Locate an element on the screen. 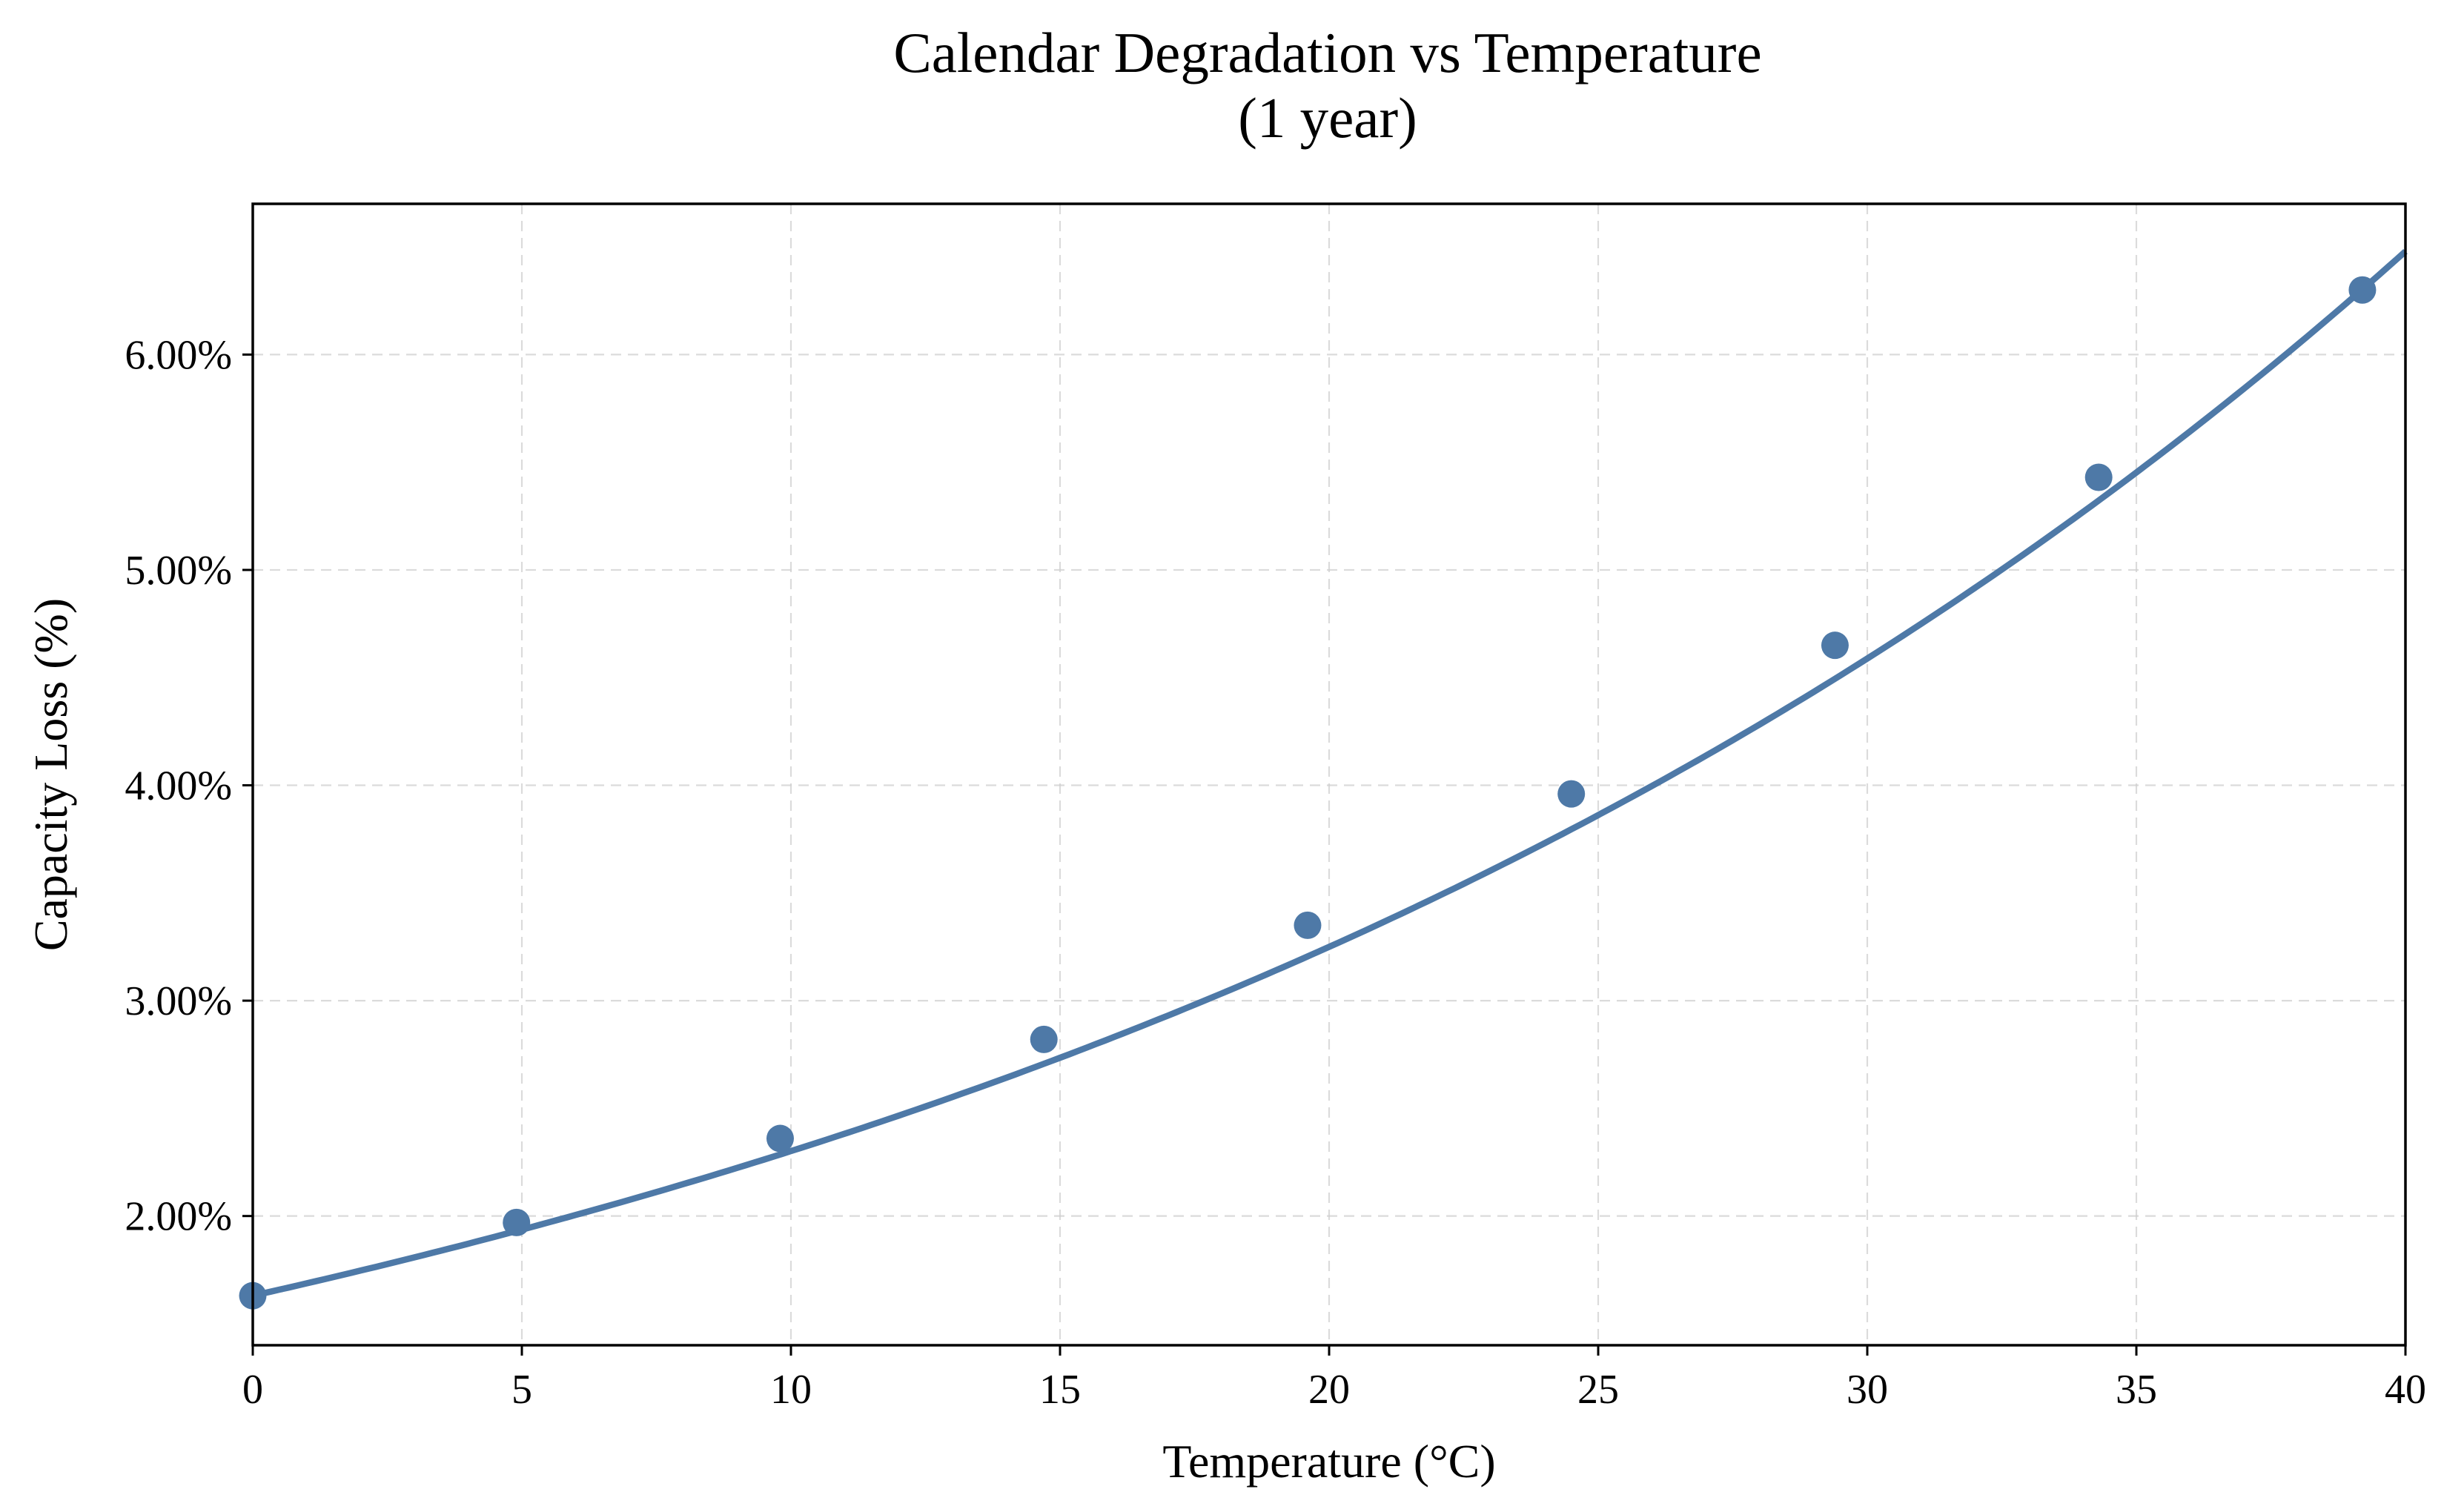 The width and height of the screenshot is (2444, 1512). x-tick-label: 15 is located at coordinates (1060, 1390).